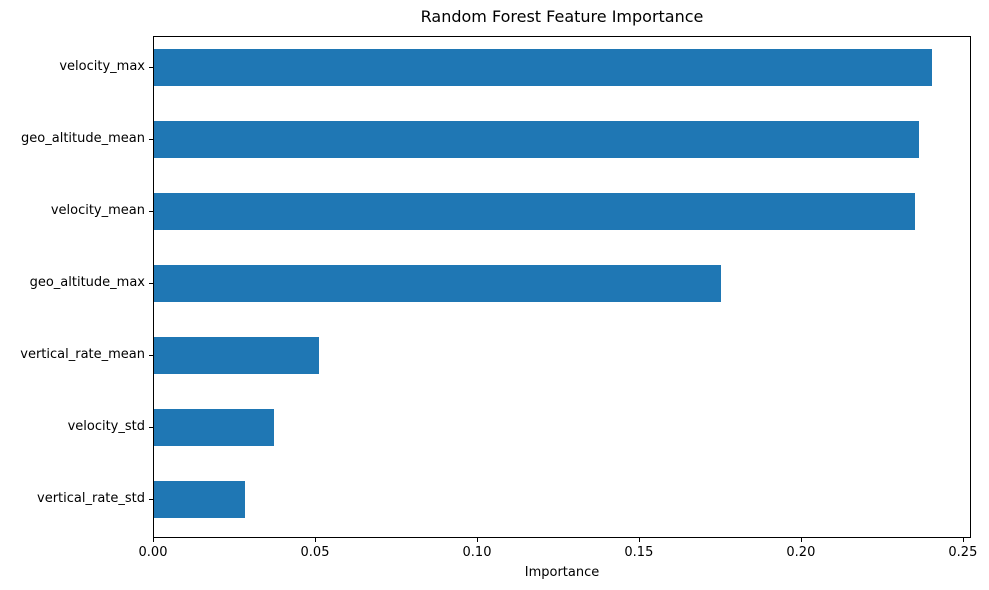 This screenshot has height=590, width=989. Describe the element at coordinates (562, 572) in the screenshot. I see `x-axis-label: Importance` at that location.